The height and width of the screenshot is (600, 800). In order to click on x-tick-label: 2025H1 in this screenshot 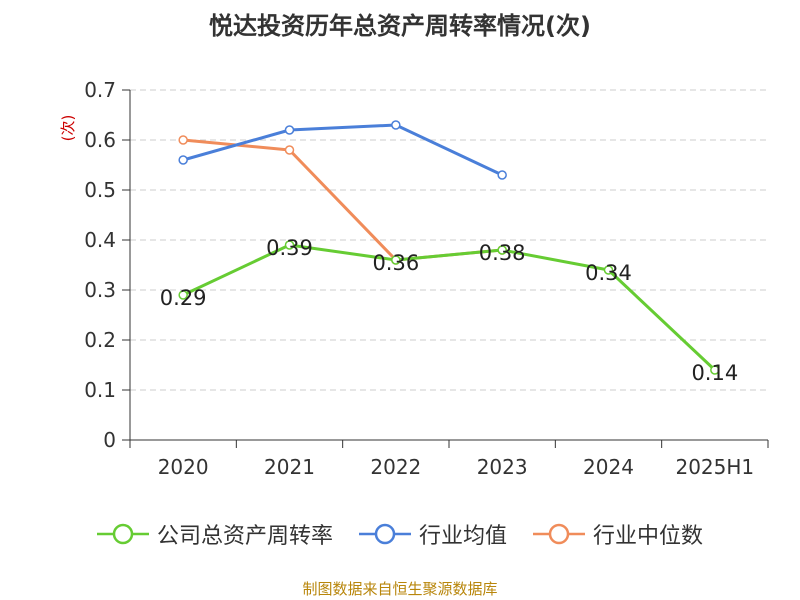, I will do `click(714, 467)`.